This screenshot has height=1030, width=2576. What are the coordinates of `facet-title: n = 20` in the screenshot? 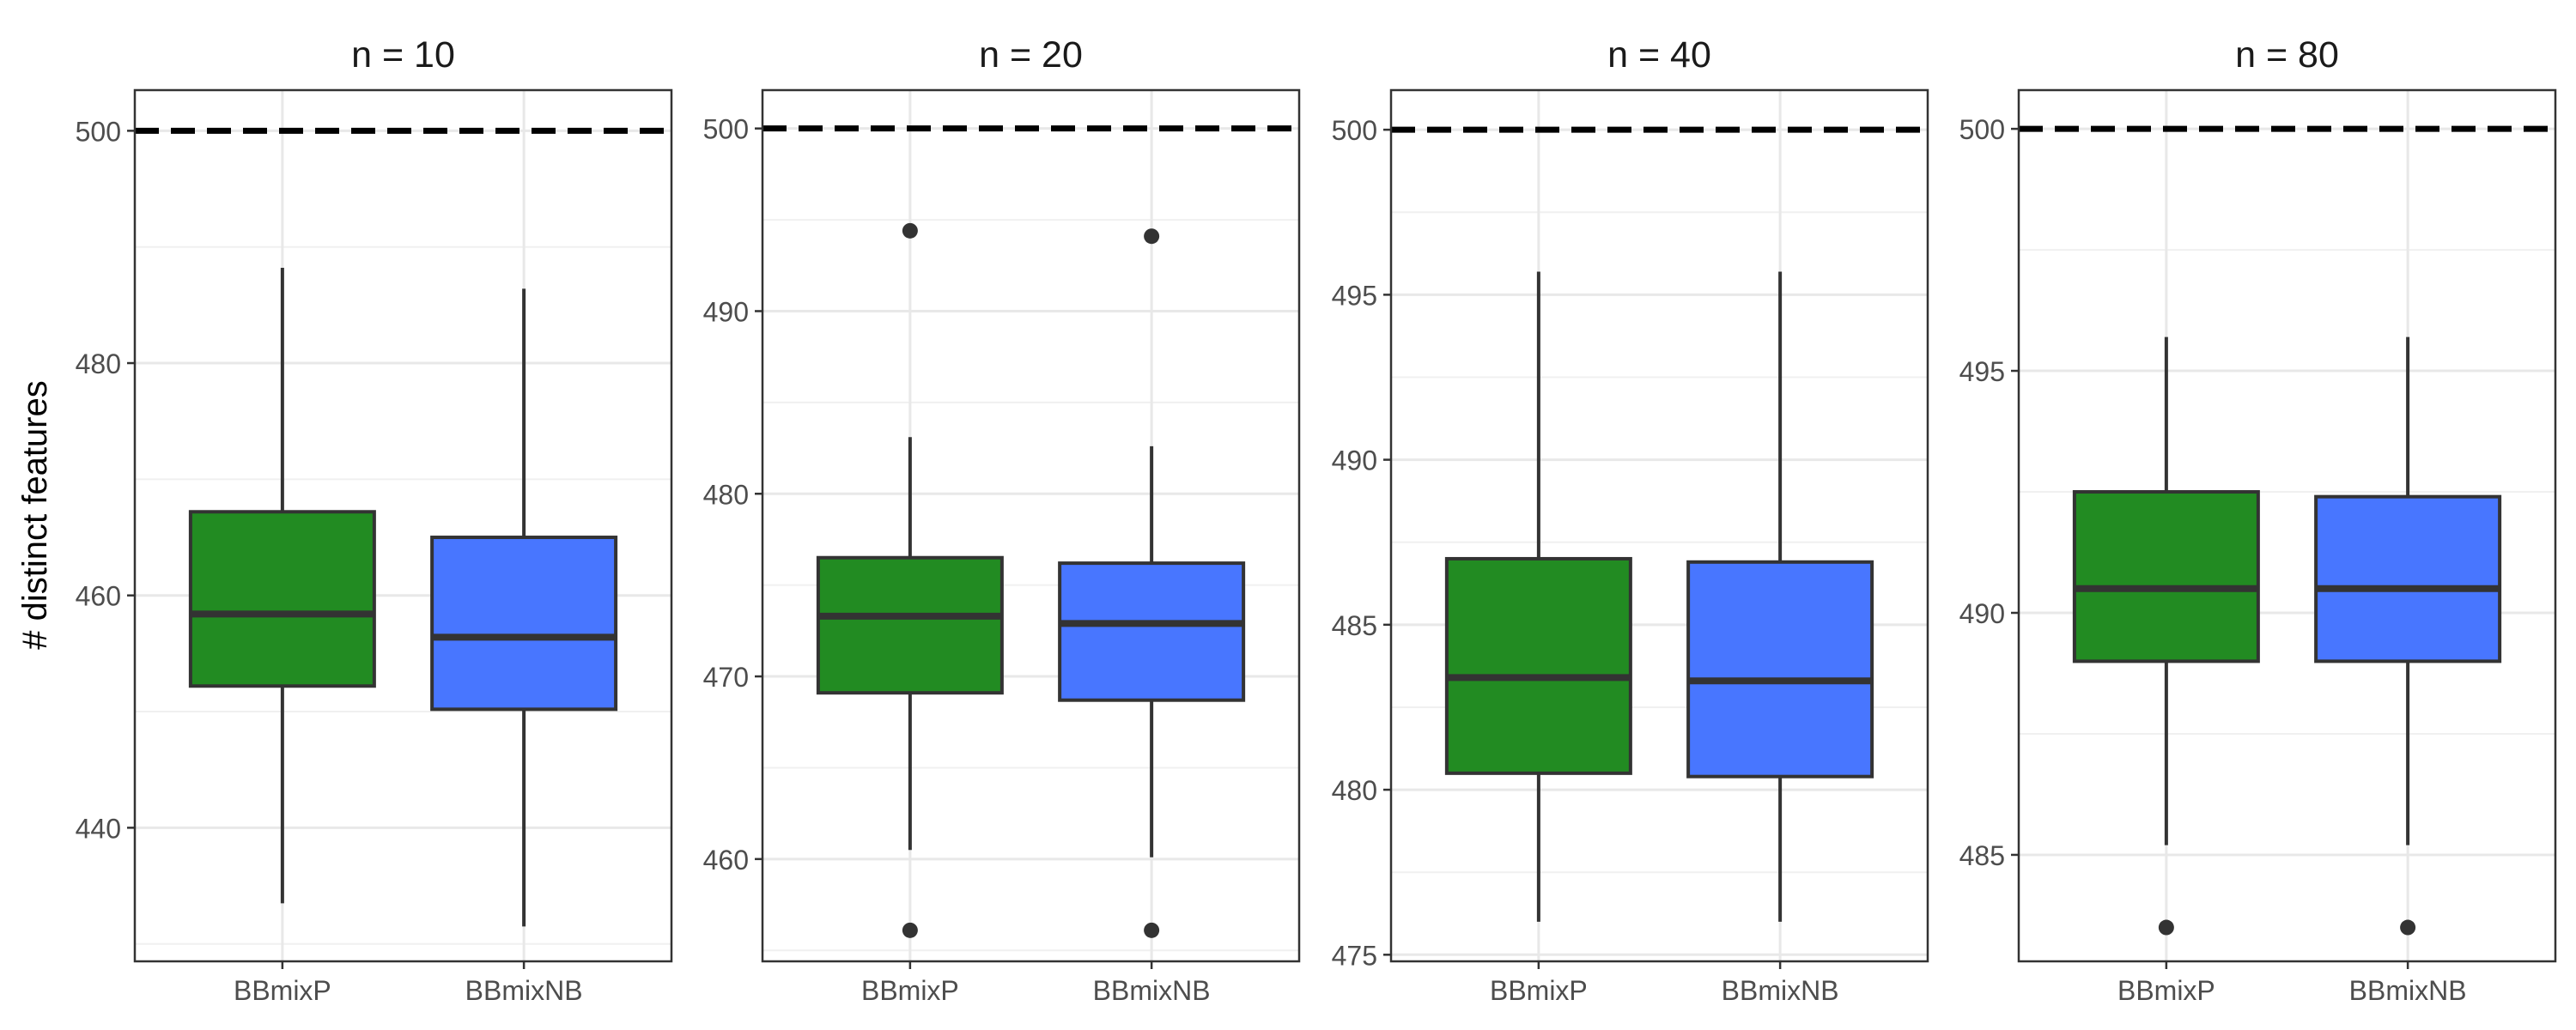 It's located at (1031, 55).